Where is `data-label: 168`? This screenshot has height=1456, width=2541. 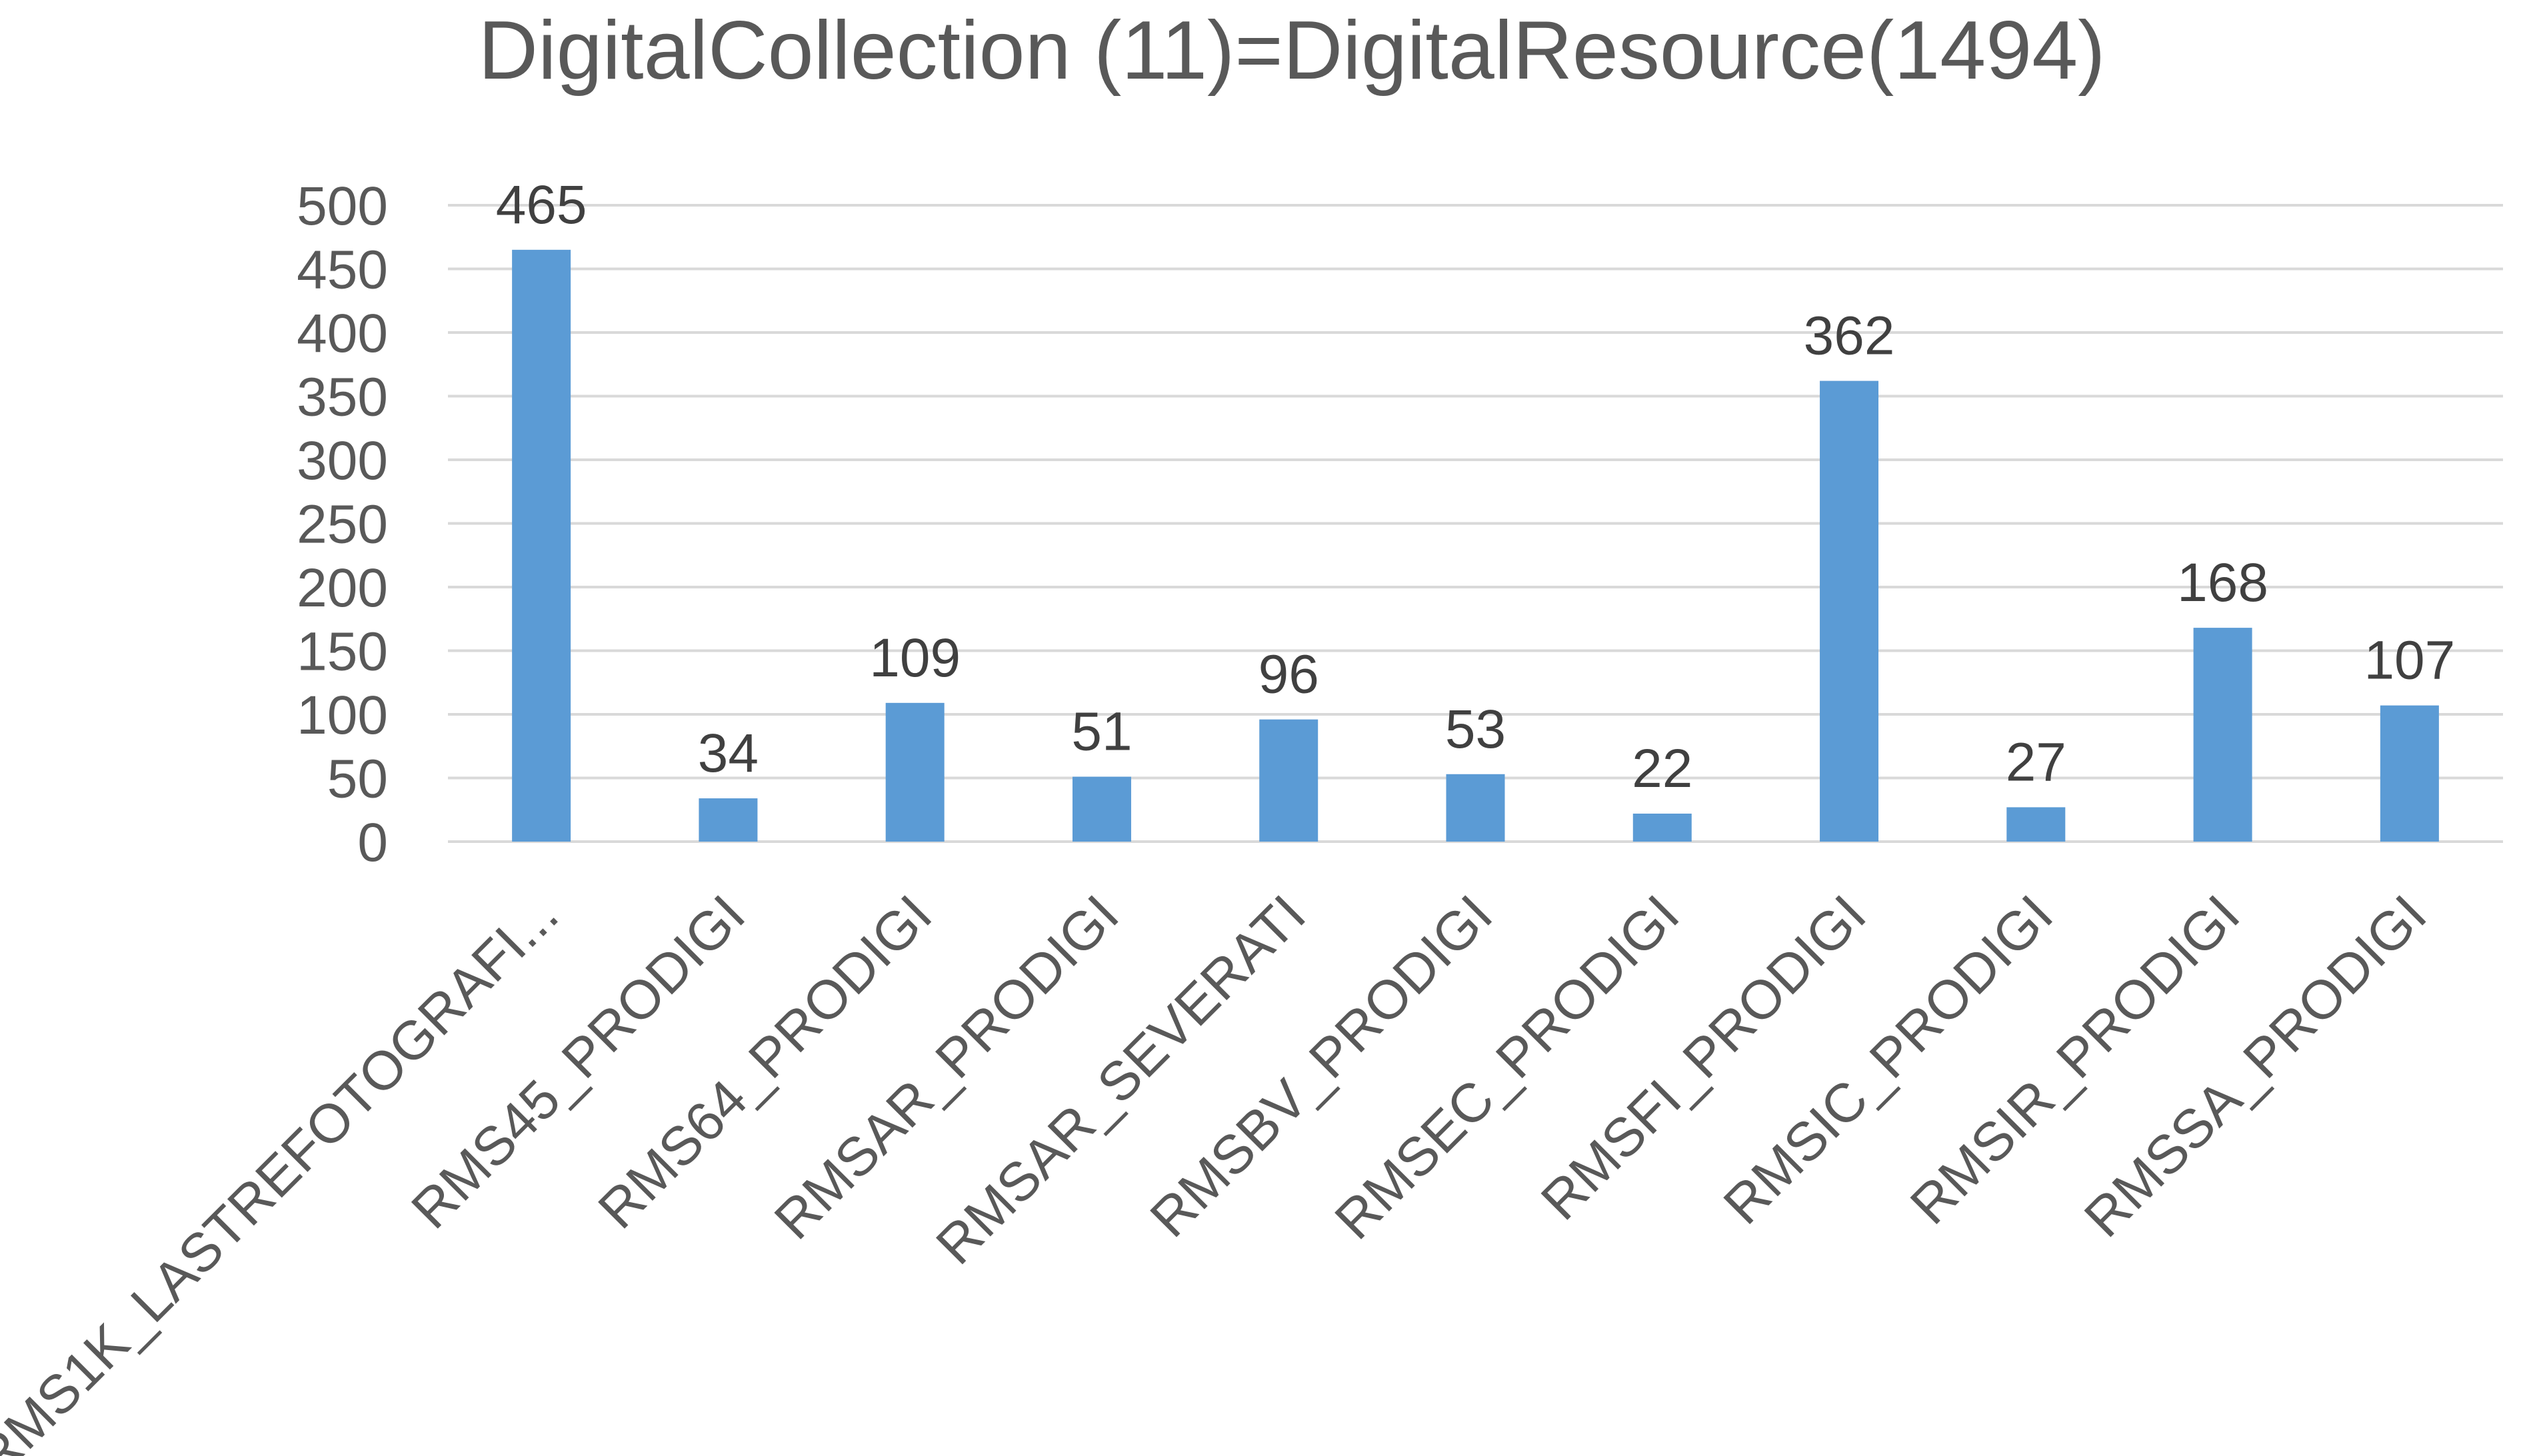
data-label: 168 is located at coordinates (2223, 582).